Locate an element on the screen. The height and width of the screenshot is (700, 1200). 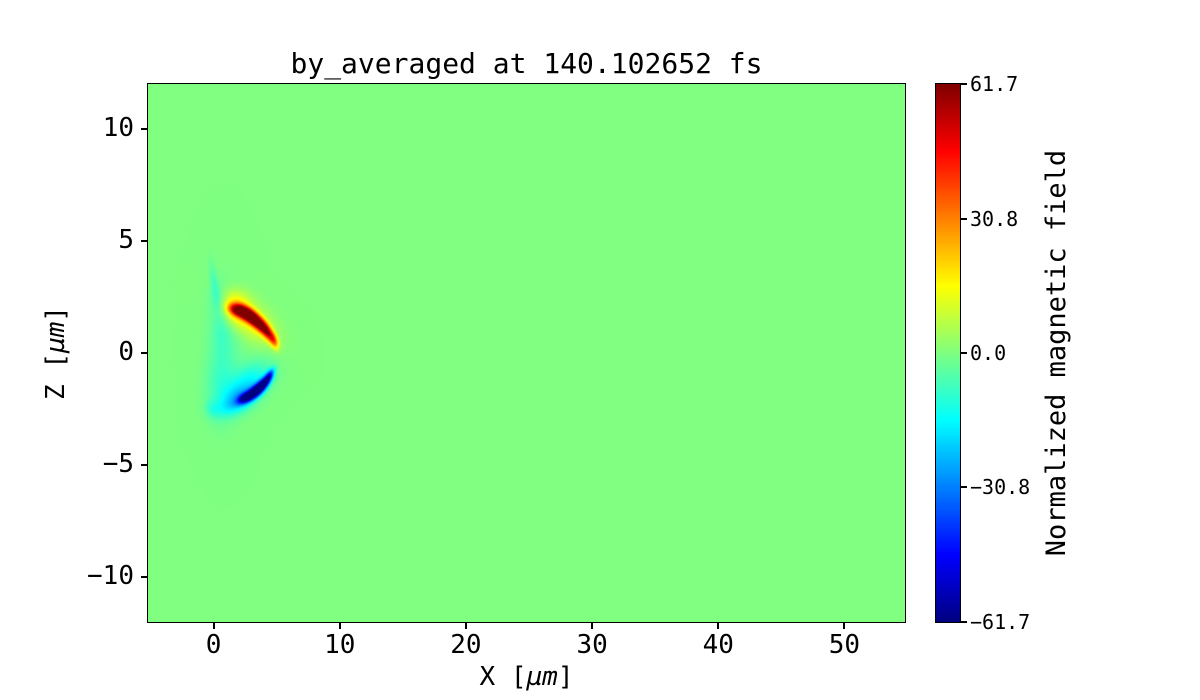
y-tick-label: −5 is located at coordinates (118, 464).